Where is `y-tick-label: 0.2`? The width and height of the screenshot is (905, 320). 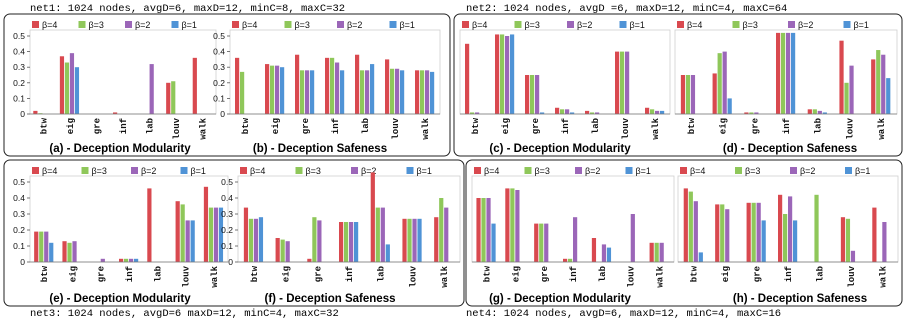
y-tick-label: 0.2 is located at coordinates (19, 83).